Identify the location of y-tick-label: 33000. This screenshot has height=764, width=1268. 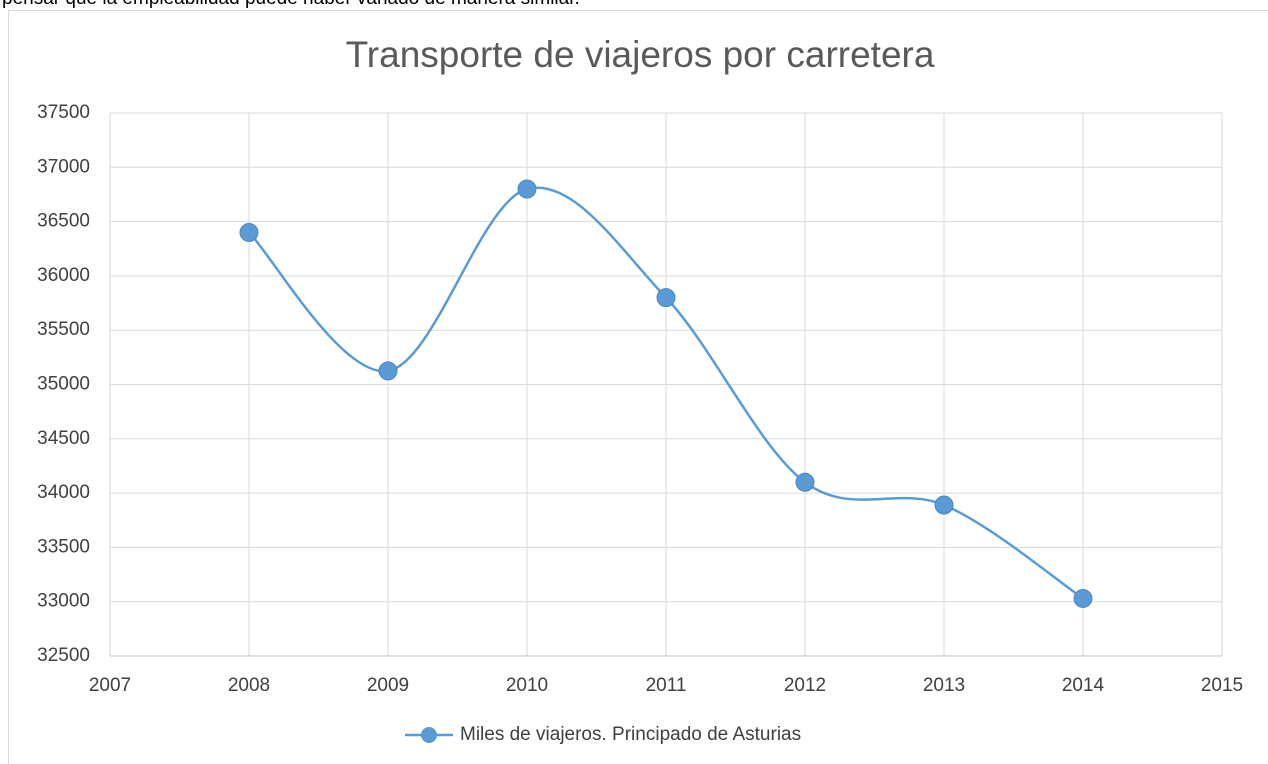
(63, 601).